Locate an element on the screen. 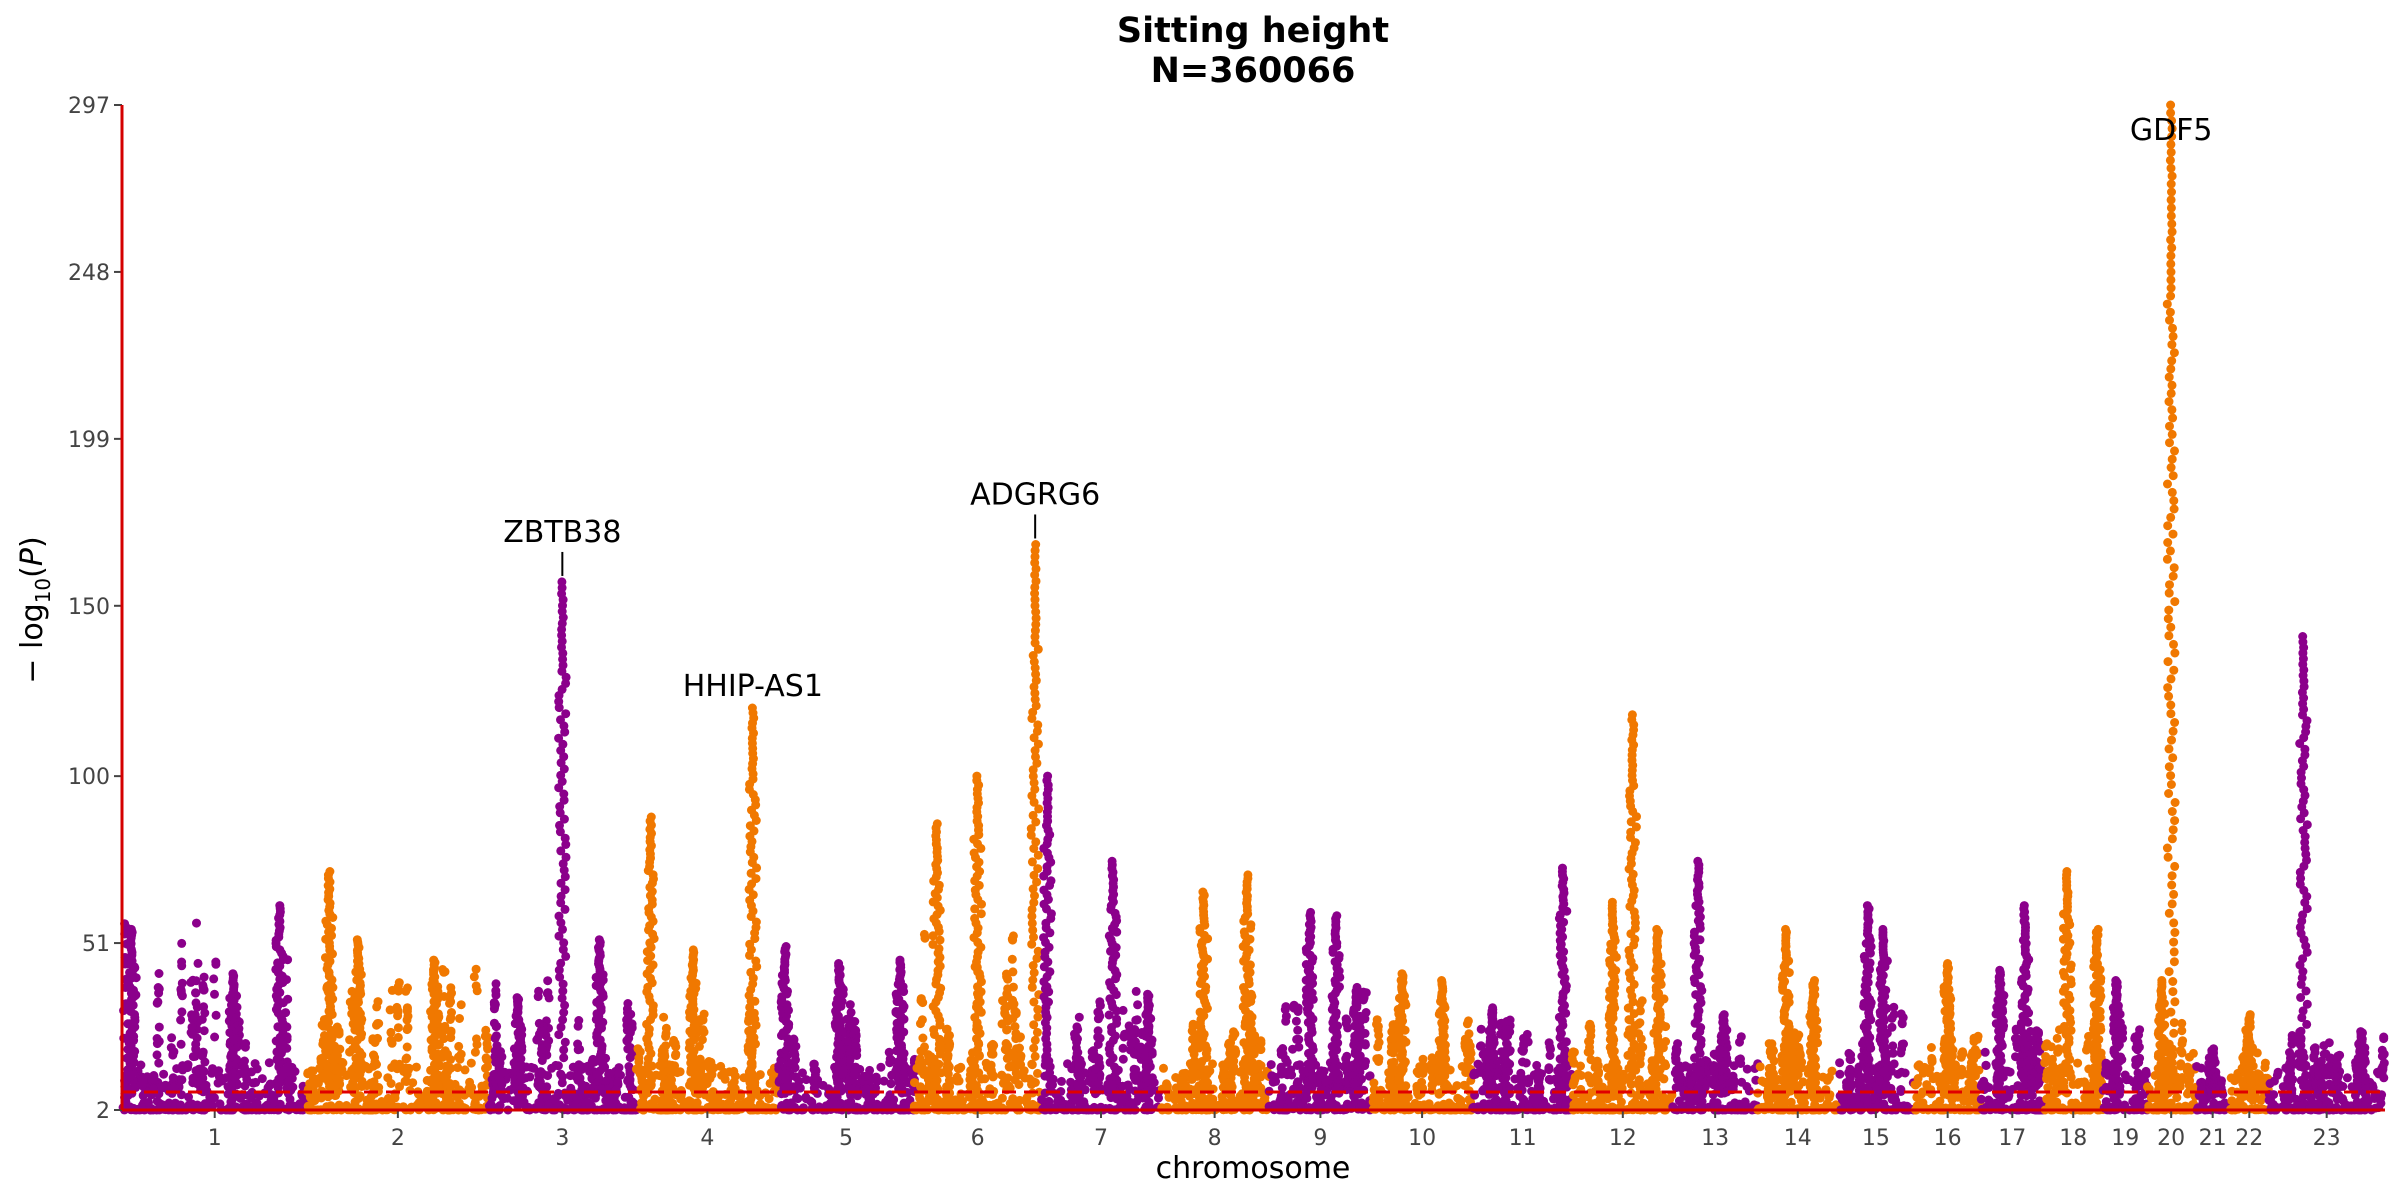 The width and height of the screenshot is (2400, 1200). chromosome-8-points is located at coordinates (1215, 992).